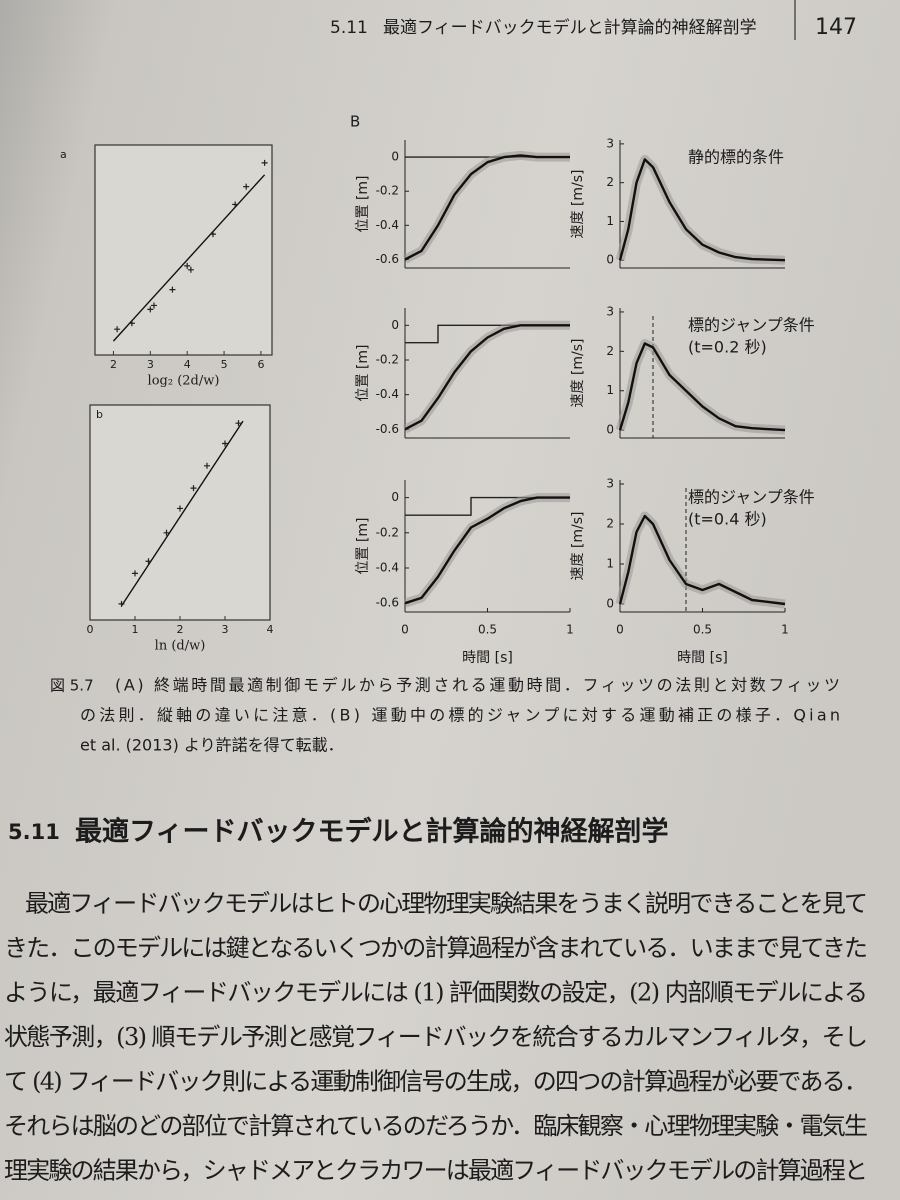  Describe the element at coordinates (446, 904) in the screenshot. I see `body-line: 最適フィードバックモデルはヒトの心理物理実験結果をうまく説明できることを見て` at that location.